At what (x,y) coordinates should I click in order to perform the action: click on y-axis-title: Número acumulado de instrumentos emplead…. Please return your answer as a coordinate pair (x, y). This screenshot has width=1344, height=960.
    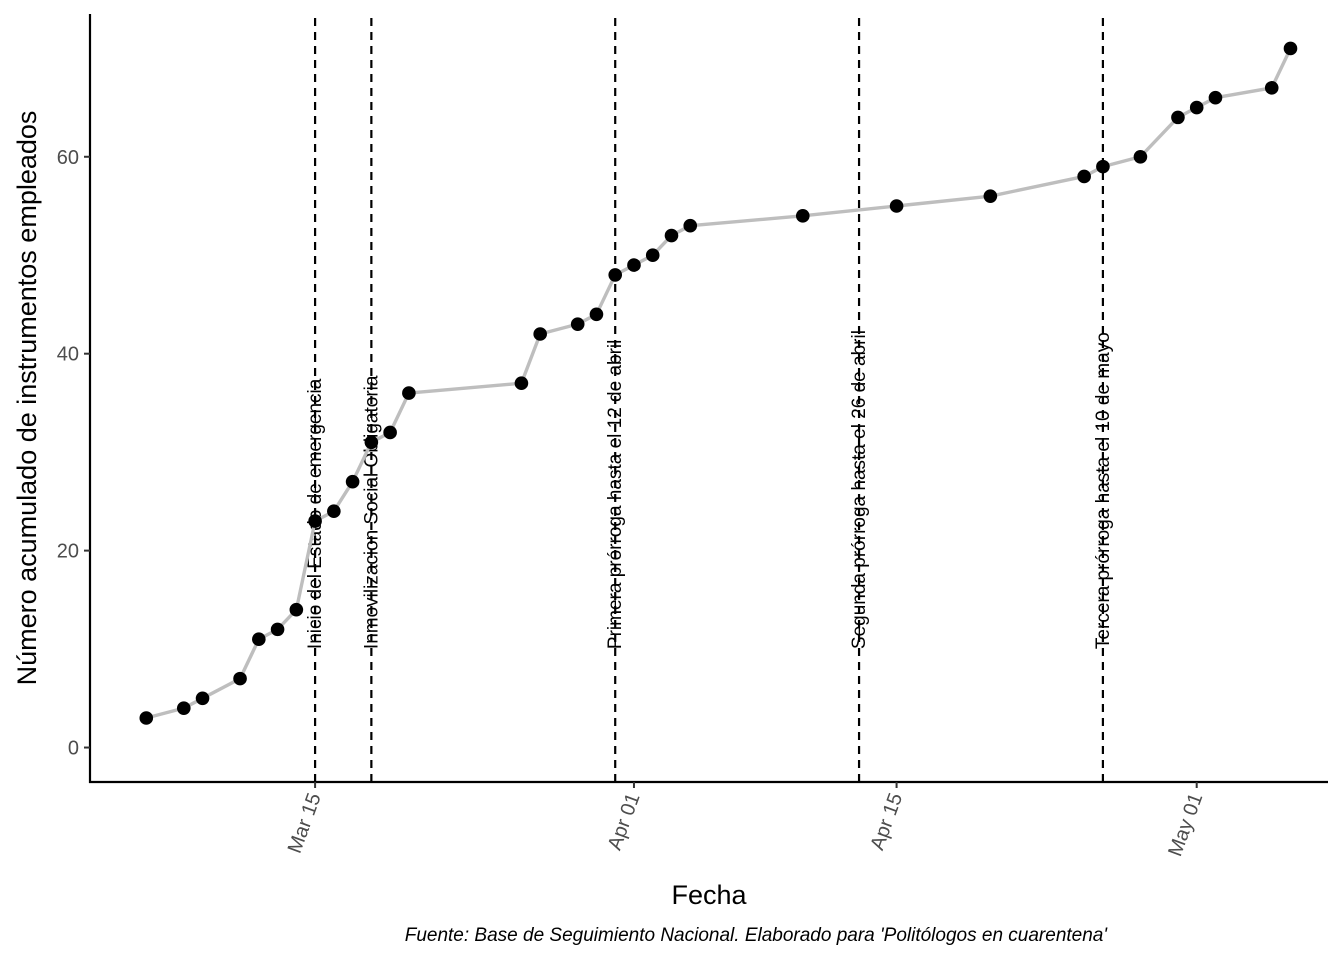
    Looking at the image, I should click on (27, 398).